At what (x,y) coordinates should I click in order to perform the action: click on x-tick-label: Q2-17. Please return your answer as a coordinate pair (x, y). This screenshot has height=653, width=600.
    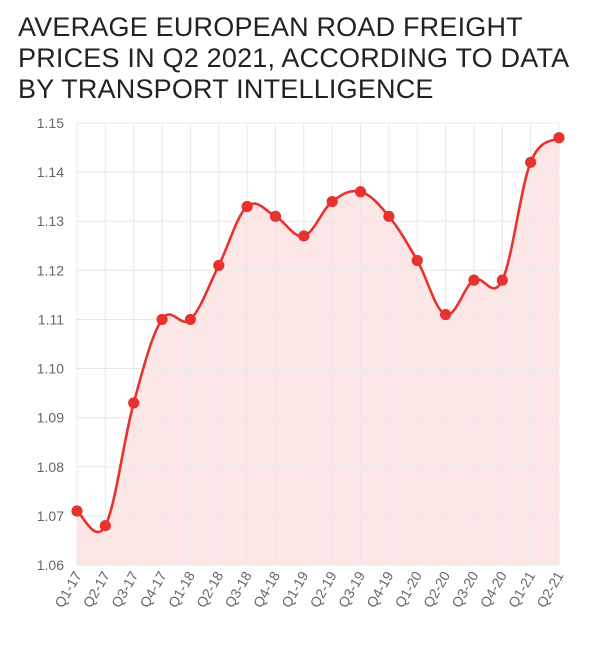
    Looking at the image, I should click on (96, 589).